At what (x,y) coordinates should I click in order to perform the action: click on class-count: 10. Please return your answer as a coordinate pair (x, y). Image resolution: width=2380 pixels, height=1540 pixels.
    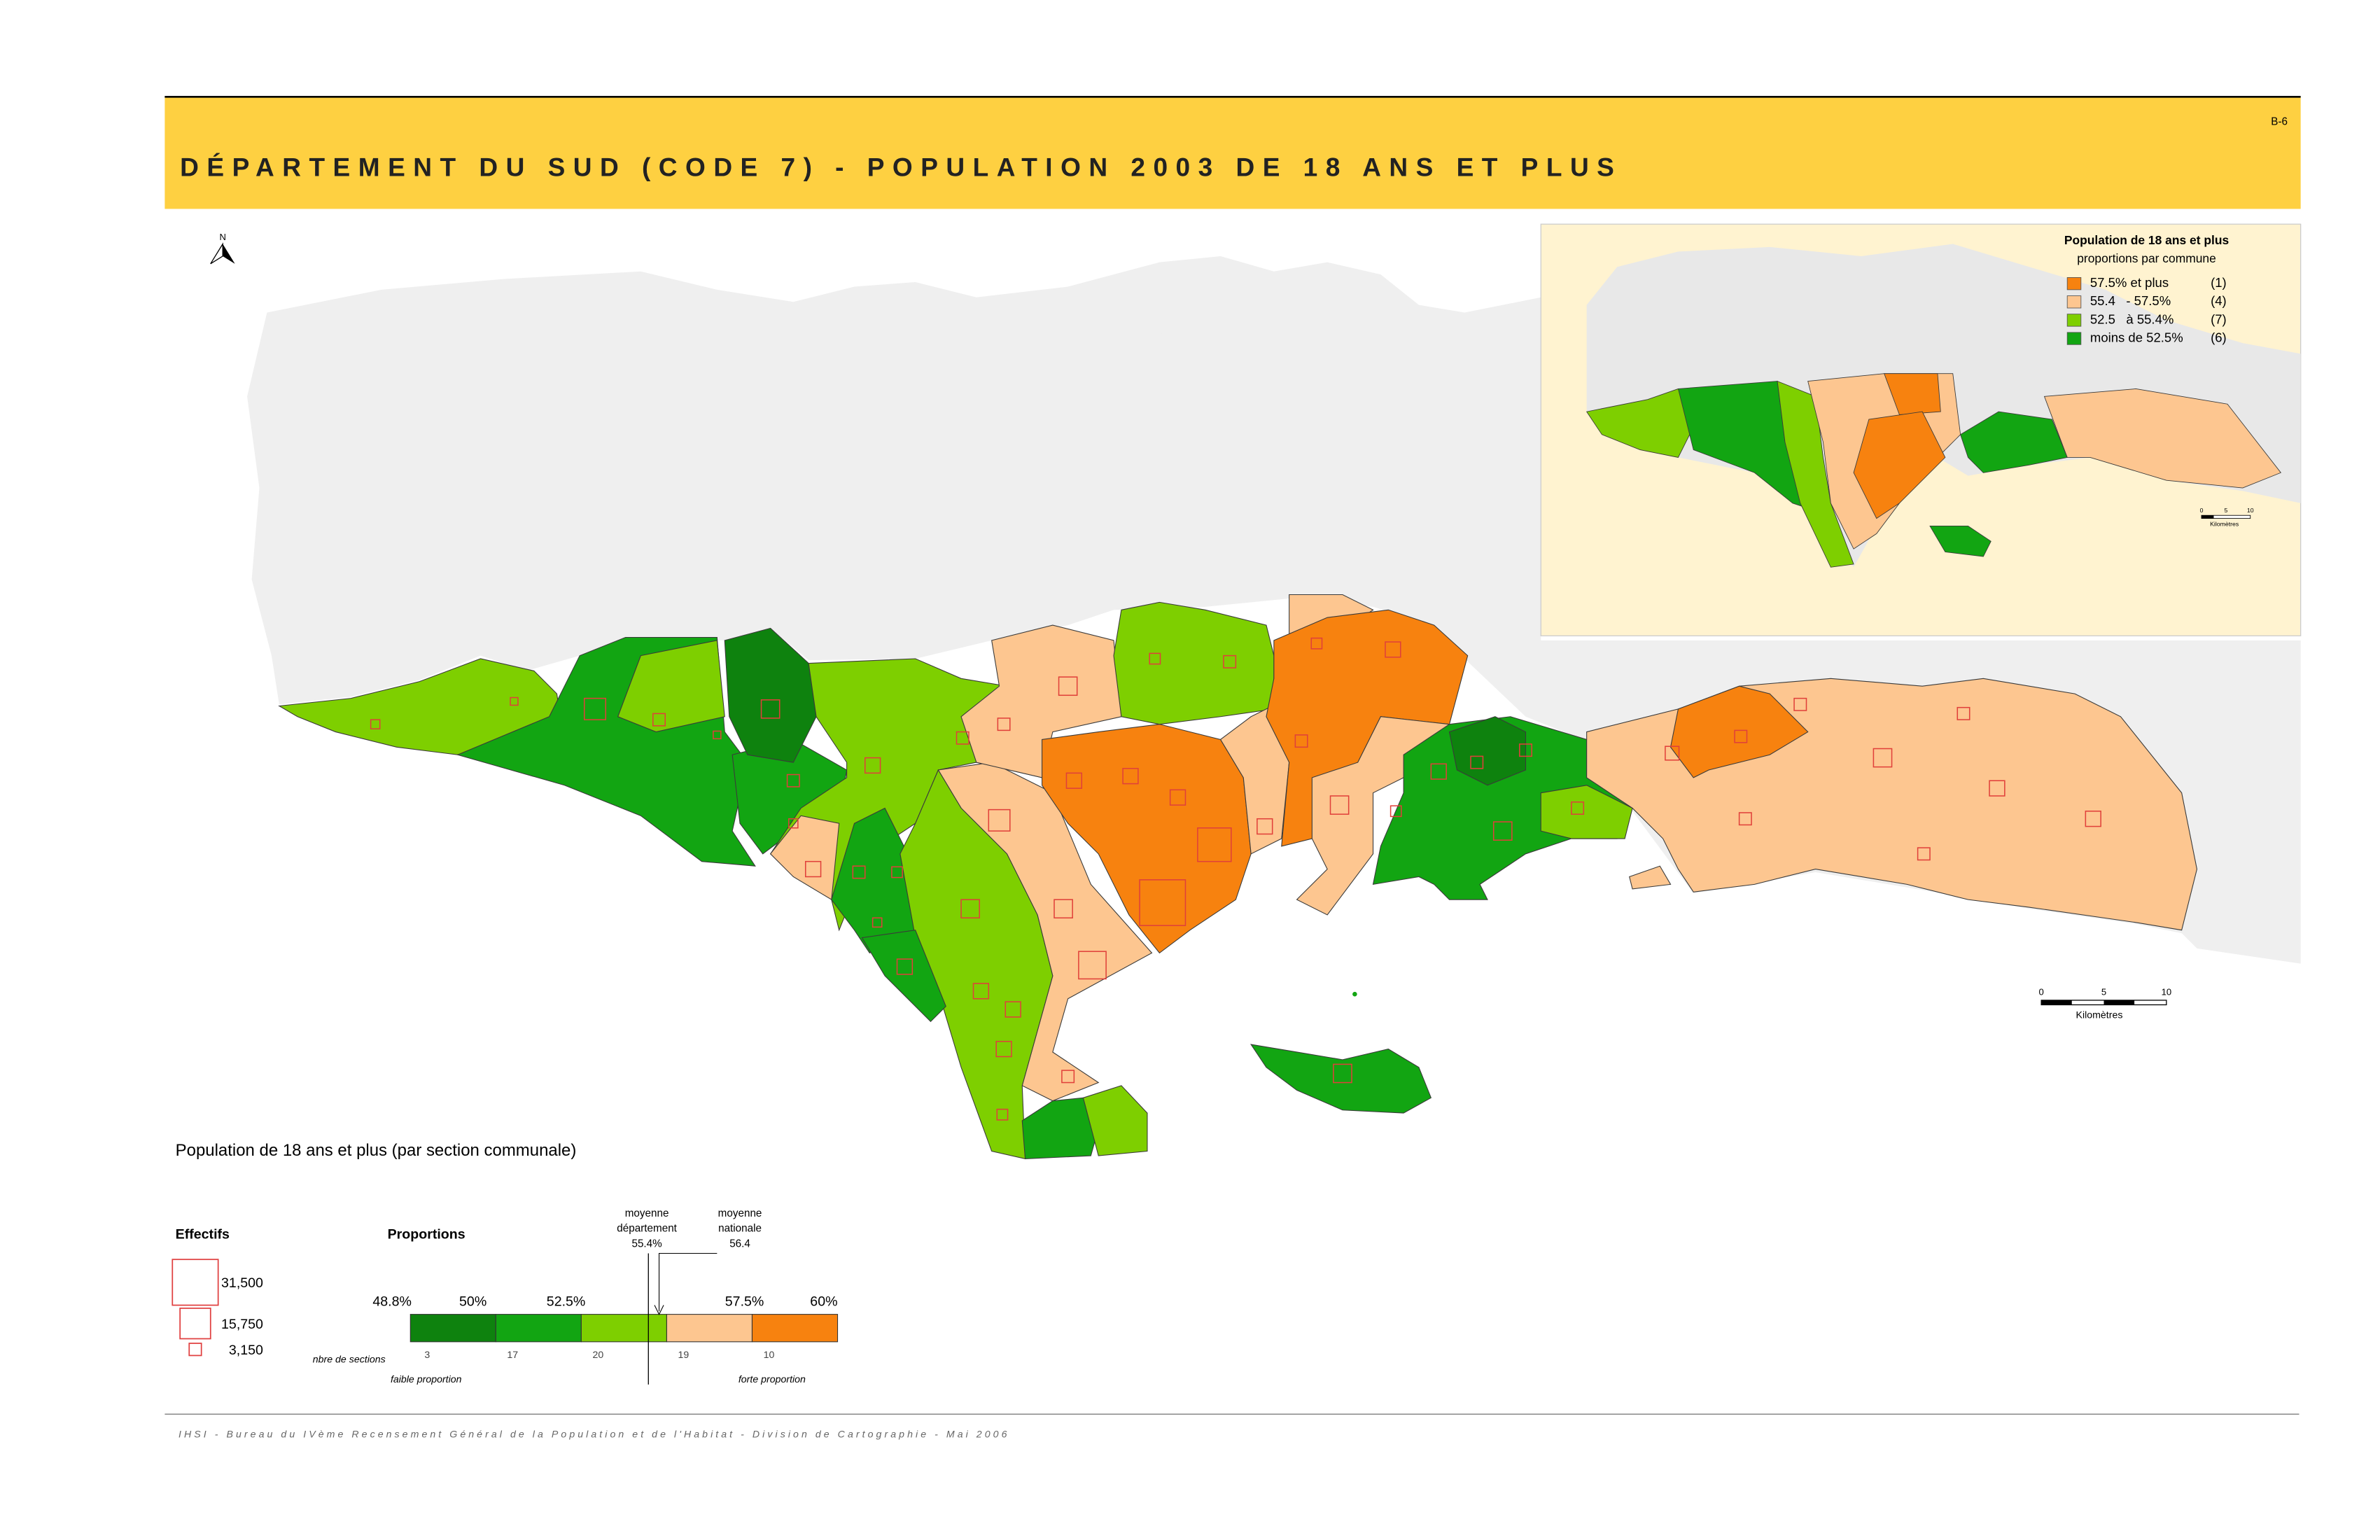
    Looking at the image, I should click on (769, 1355).